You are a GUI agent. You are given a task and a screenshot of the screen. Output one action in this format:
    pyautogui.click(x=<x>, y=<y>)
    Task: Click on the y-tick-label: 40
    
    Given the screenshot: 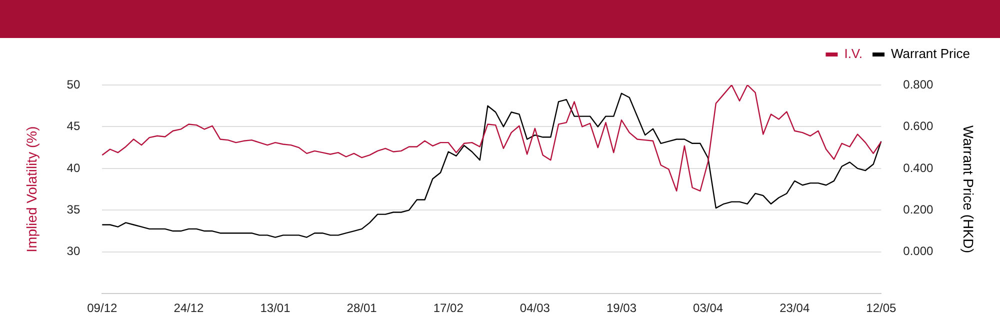 What is the action you would take?
    pyautogui.click(x=73, y=167)
    